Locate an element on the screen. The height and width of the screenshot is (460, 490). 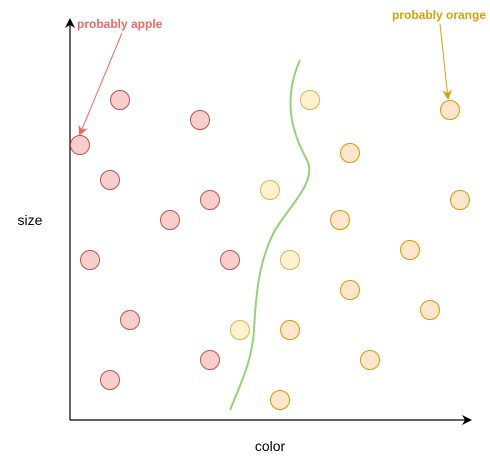
x-axis-label: color is located at coordinates (270, 446).